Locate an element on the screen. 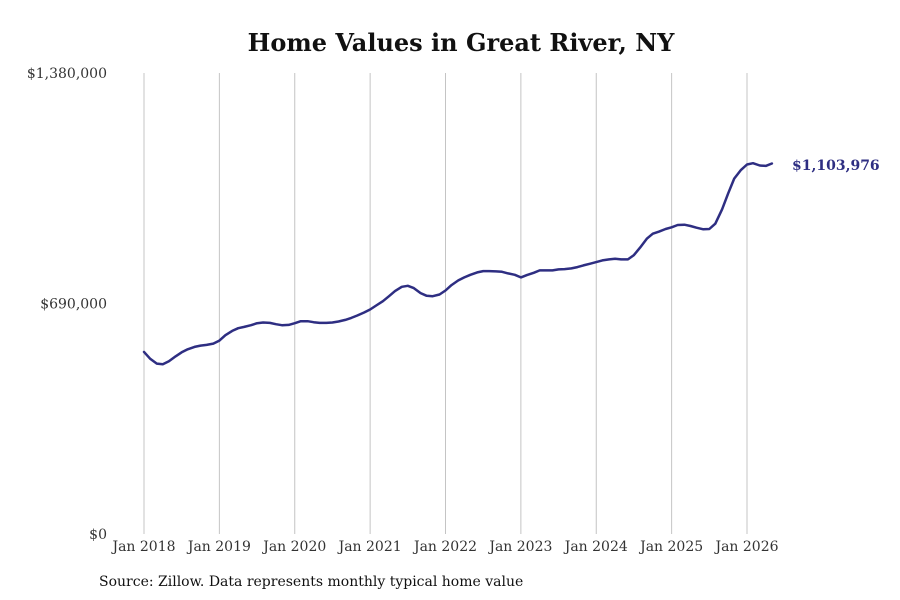 This screenshot has height=600, width=900. x-tick-label: Jan 2021 is located at coordinates (369, 547).